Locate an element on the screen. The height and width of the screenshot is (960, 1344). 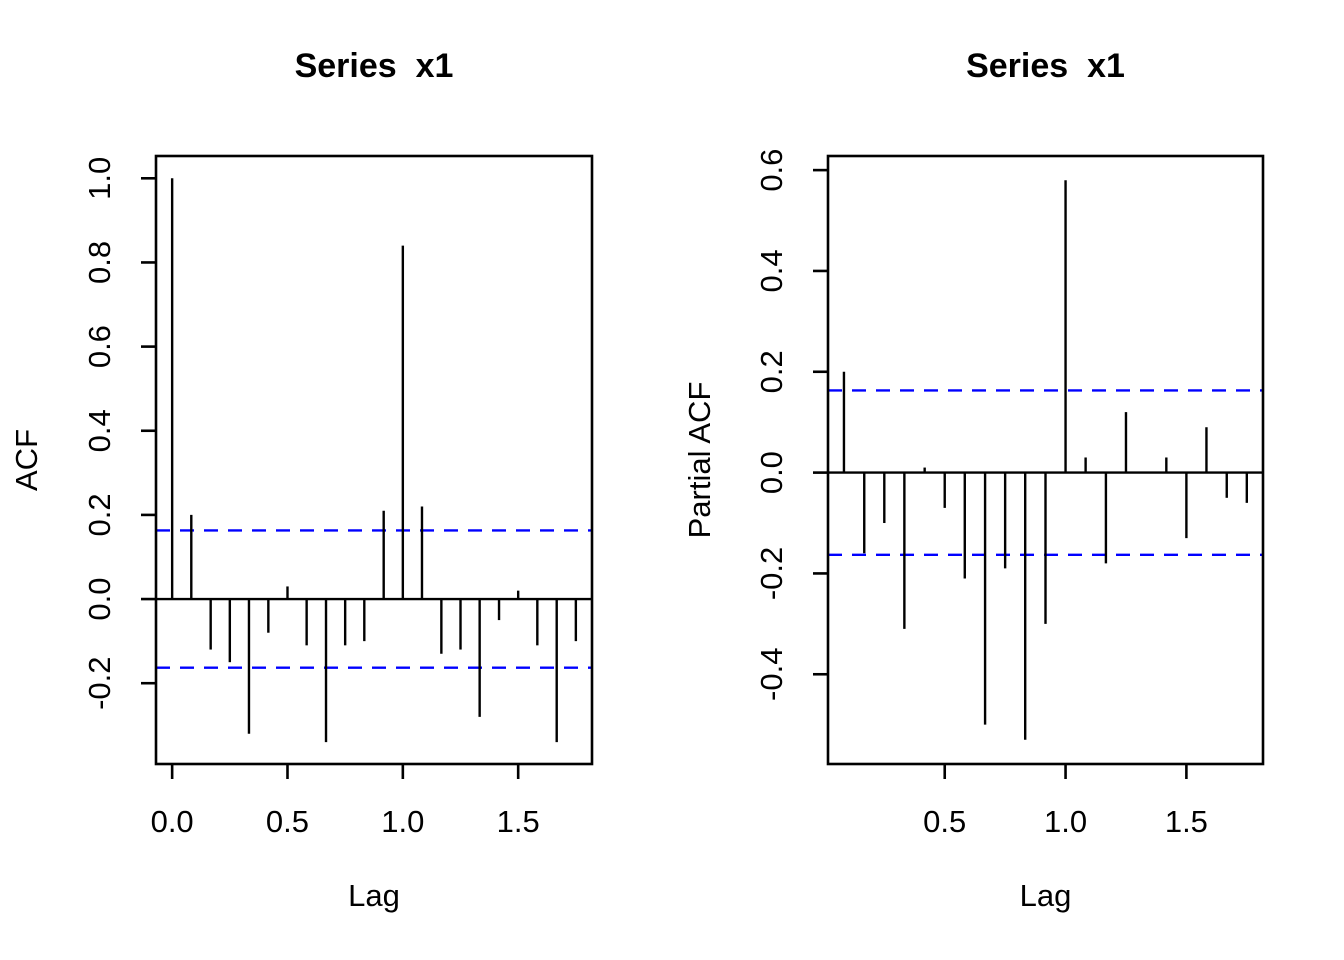
pacf-y-tick-label: 0.4 is located at coordinates (771, 270).